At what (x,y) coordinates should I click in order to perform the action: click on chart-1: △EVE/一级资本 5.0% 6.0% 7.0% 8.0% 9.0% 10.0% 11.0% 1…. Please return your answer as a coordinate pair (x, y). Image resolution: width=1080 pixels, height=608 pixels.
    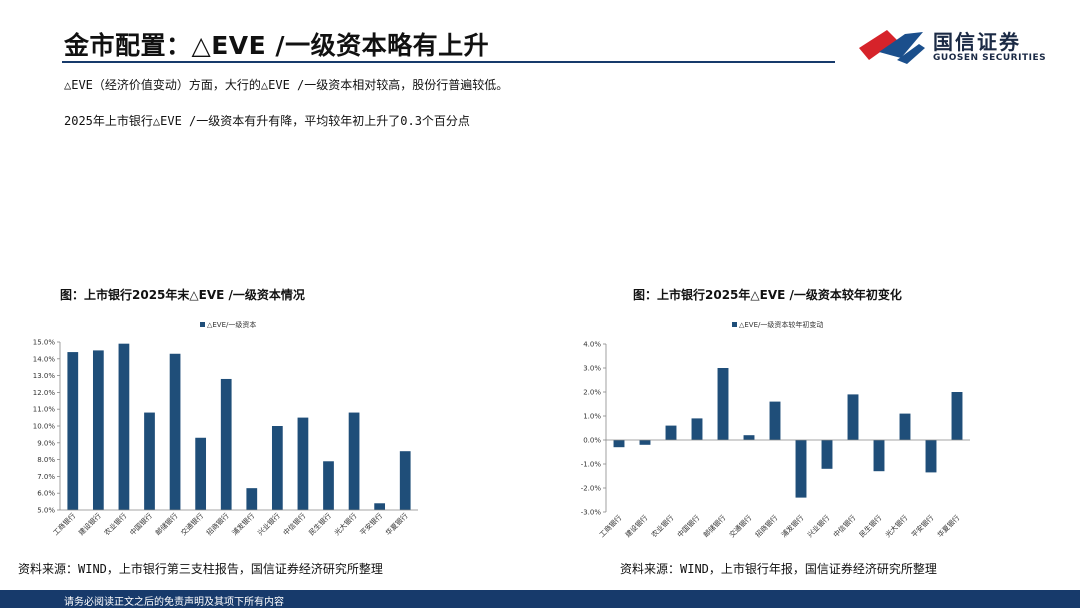
    Looking at the image, I should click on (223, 429).